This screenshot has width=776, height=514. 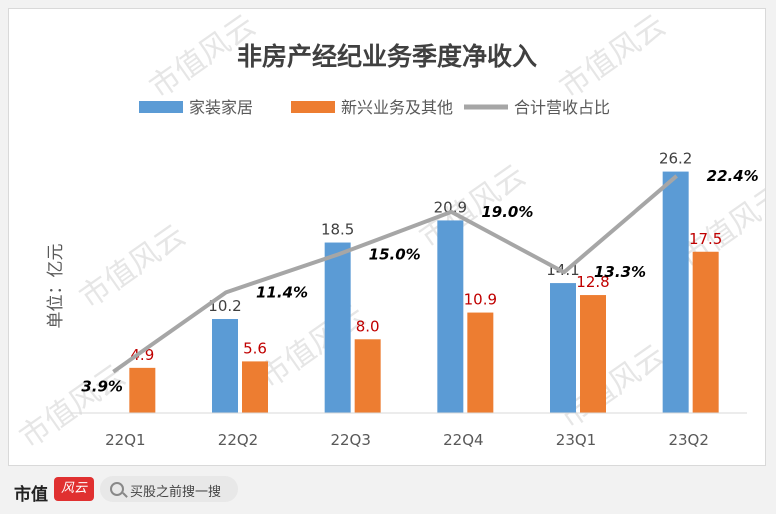 What do you see at coordinates (117, 489) in the screenshot?
I see `search-icon` at bounding box center [117, 489].